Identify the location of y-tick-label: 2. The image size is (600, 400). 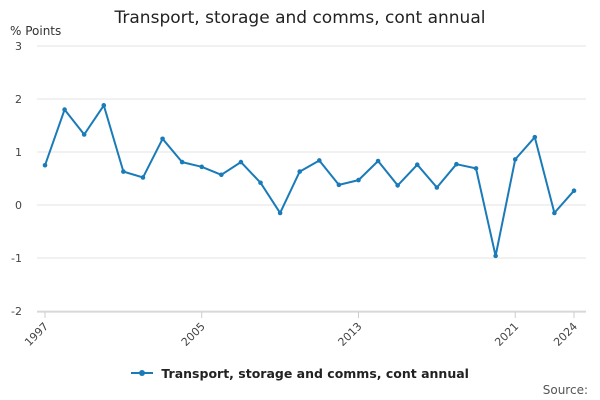
(18, 99).